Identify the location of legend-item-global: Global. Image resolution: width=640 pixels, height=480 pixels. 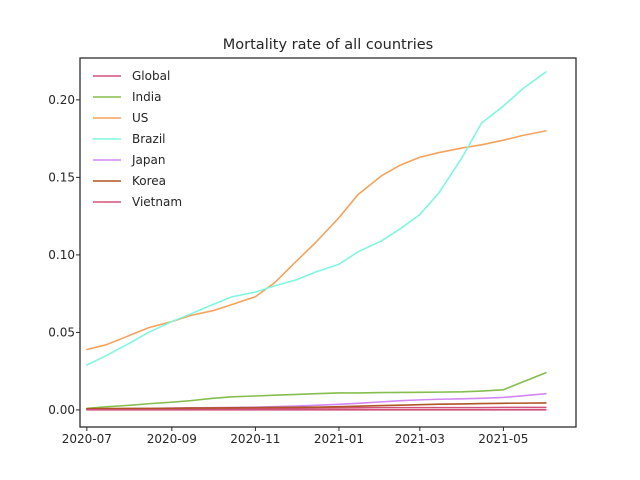
(131, 76).